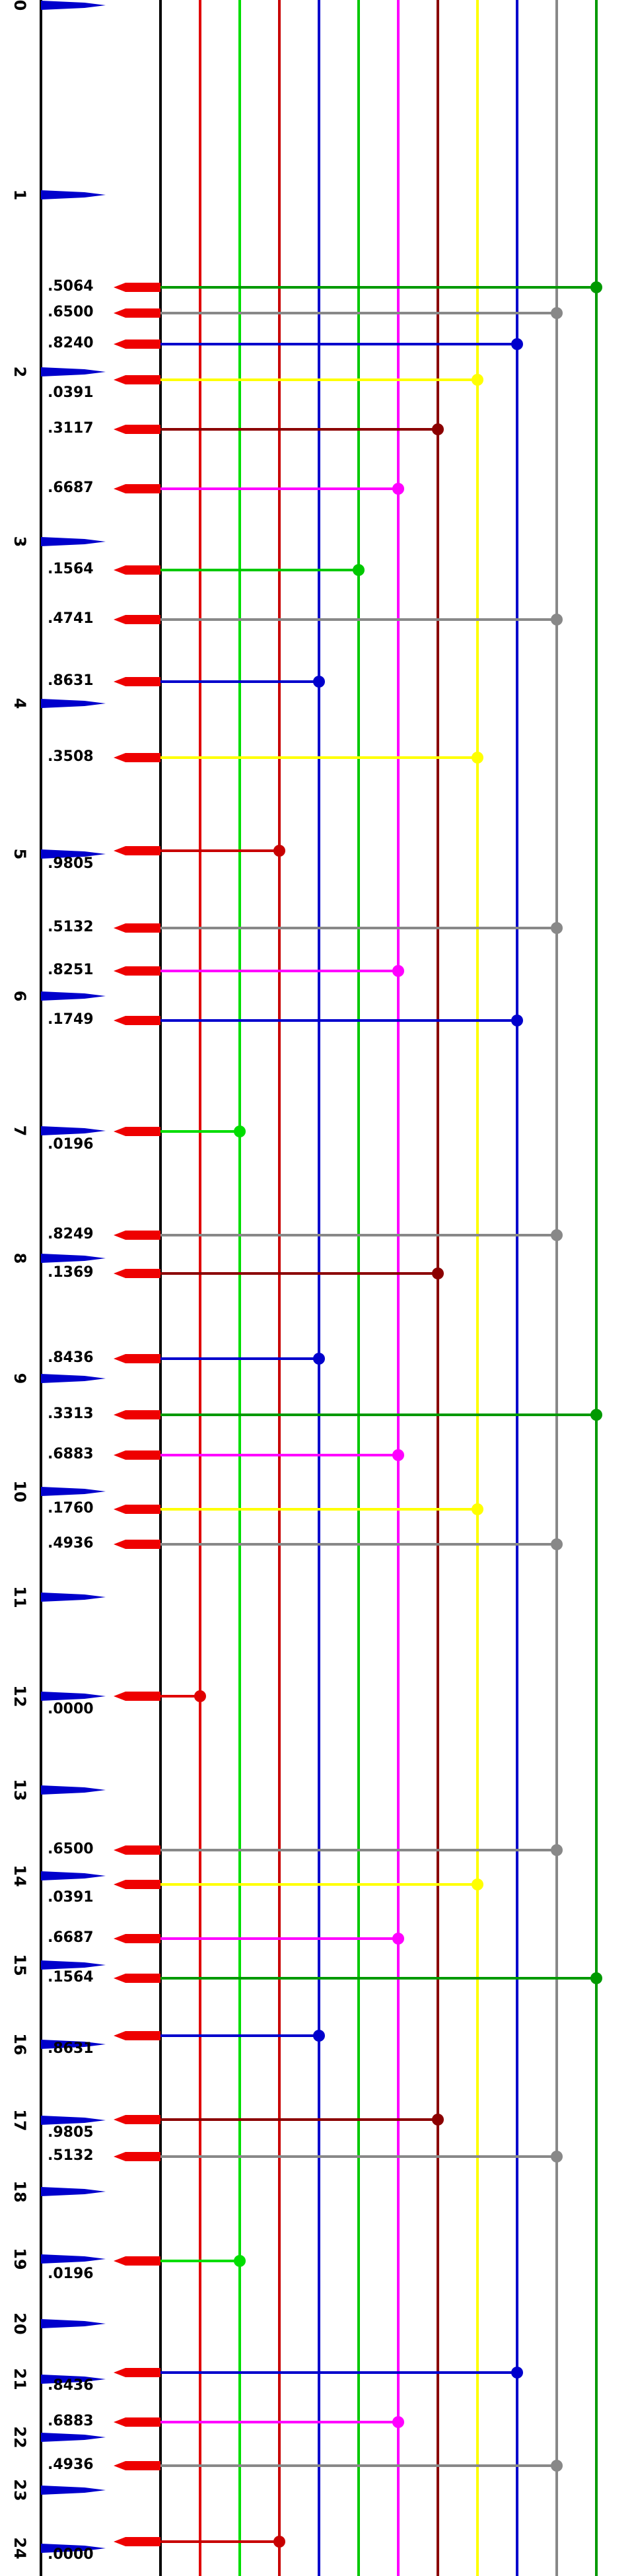  What do you see at coordinates (71, 1414) in the screenshot?
I see `connection-value-label: .3313` at bounding box center [71, 1414].